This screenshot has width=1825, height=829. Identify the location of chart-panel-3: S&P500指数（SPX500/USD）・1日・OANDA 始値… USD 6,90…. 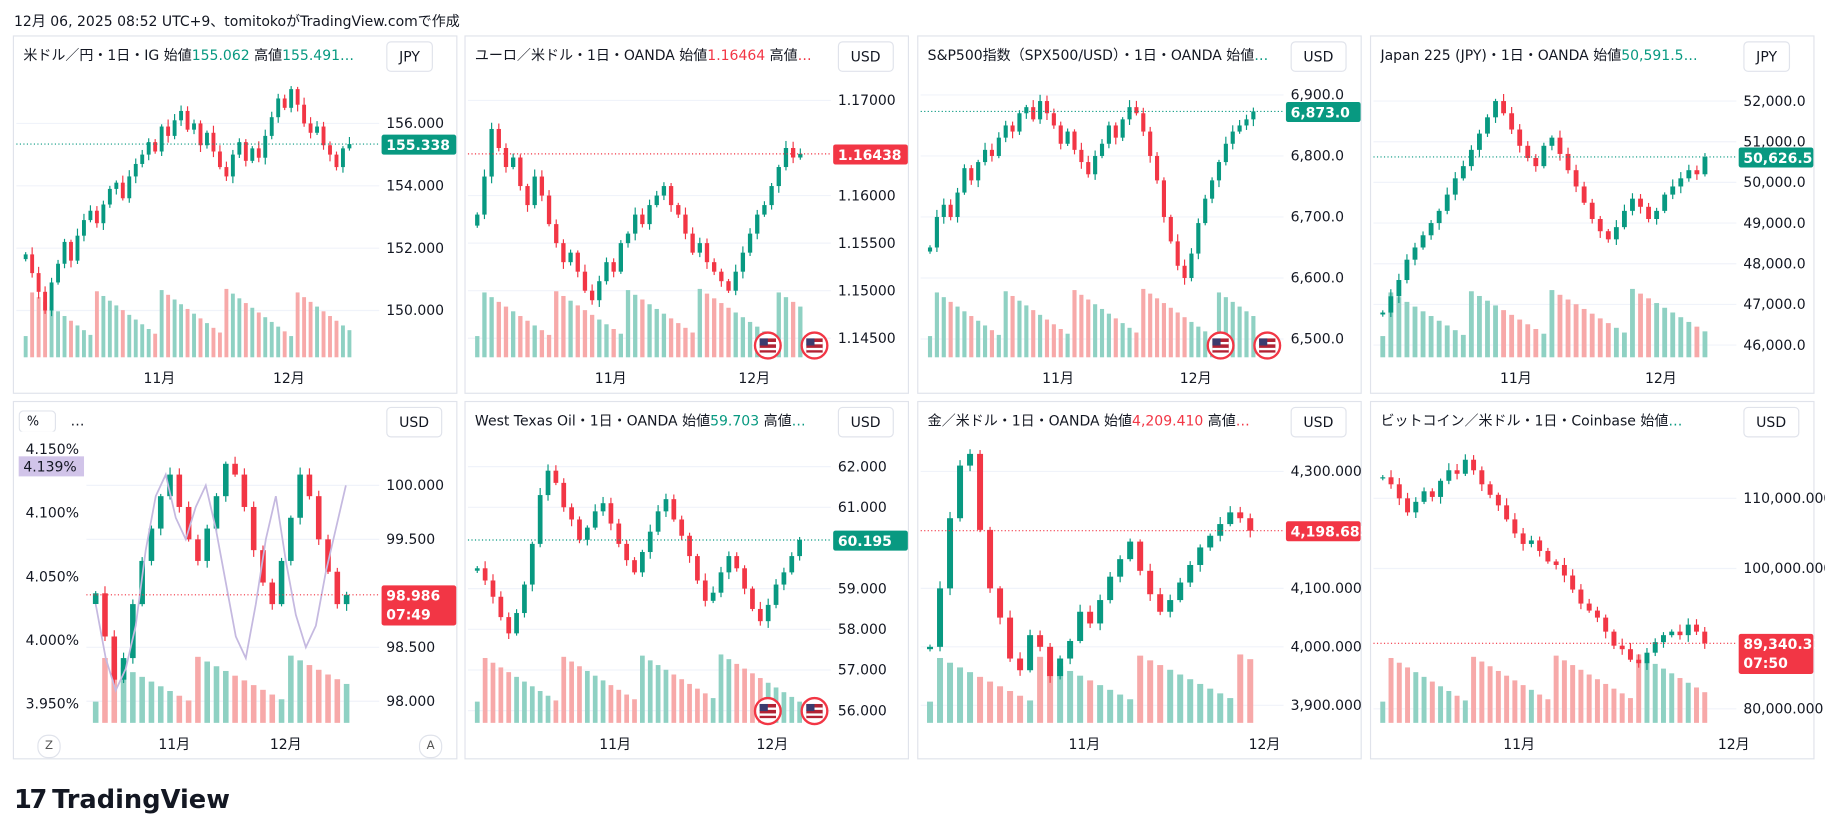
(1140, 215).